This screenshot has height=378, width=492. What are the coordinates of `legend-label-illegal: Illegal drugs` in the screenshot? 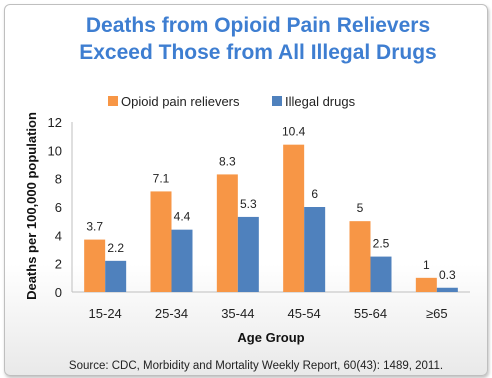 It's located at (320, 101).